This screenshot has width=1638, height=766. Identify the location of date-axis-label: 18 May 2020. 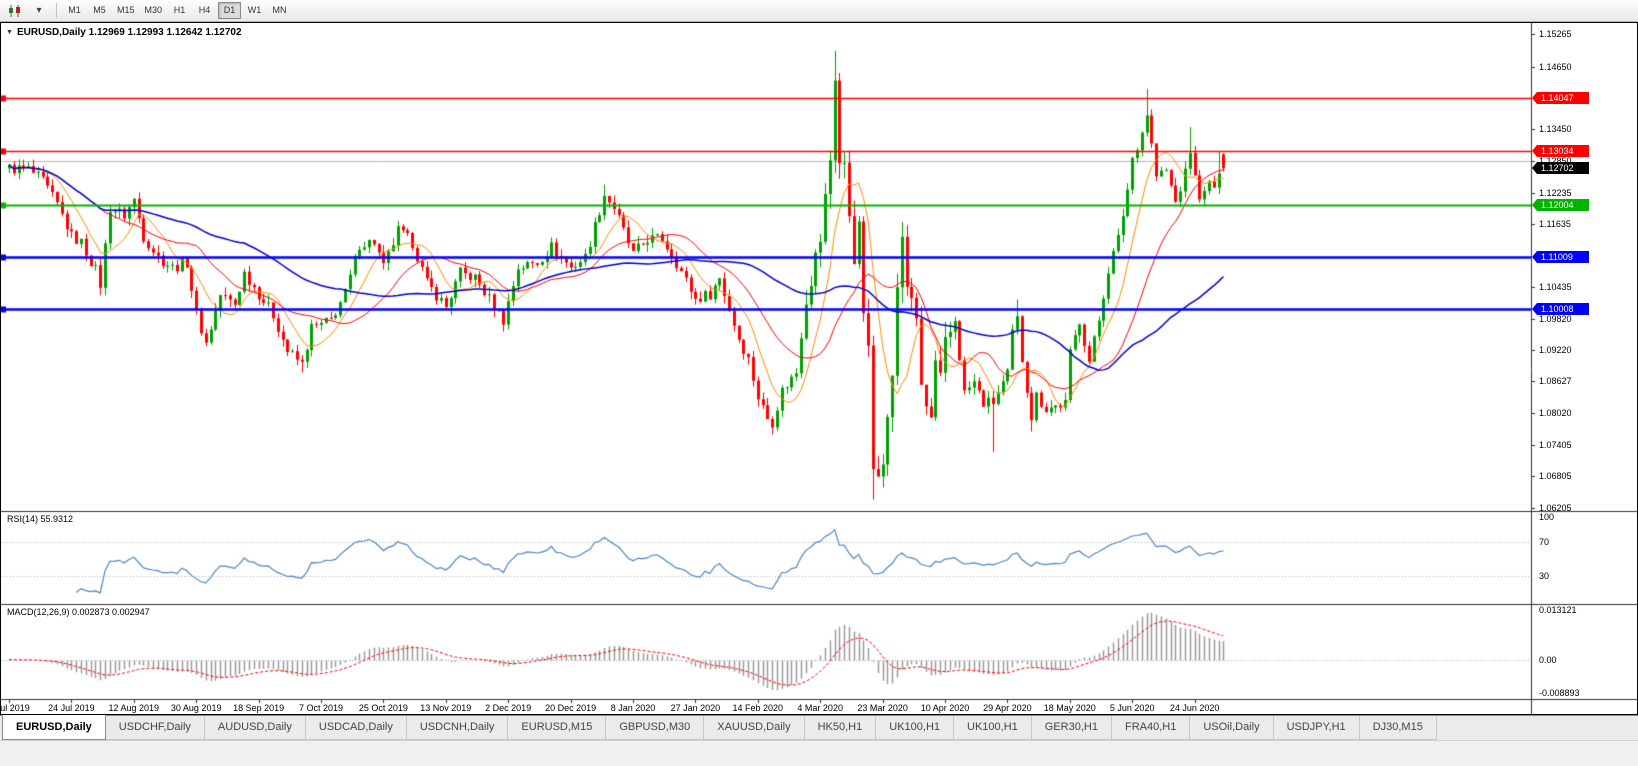
(1069, 708).